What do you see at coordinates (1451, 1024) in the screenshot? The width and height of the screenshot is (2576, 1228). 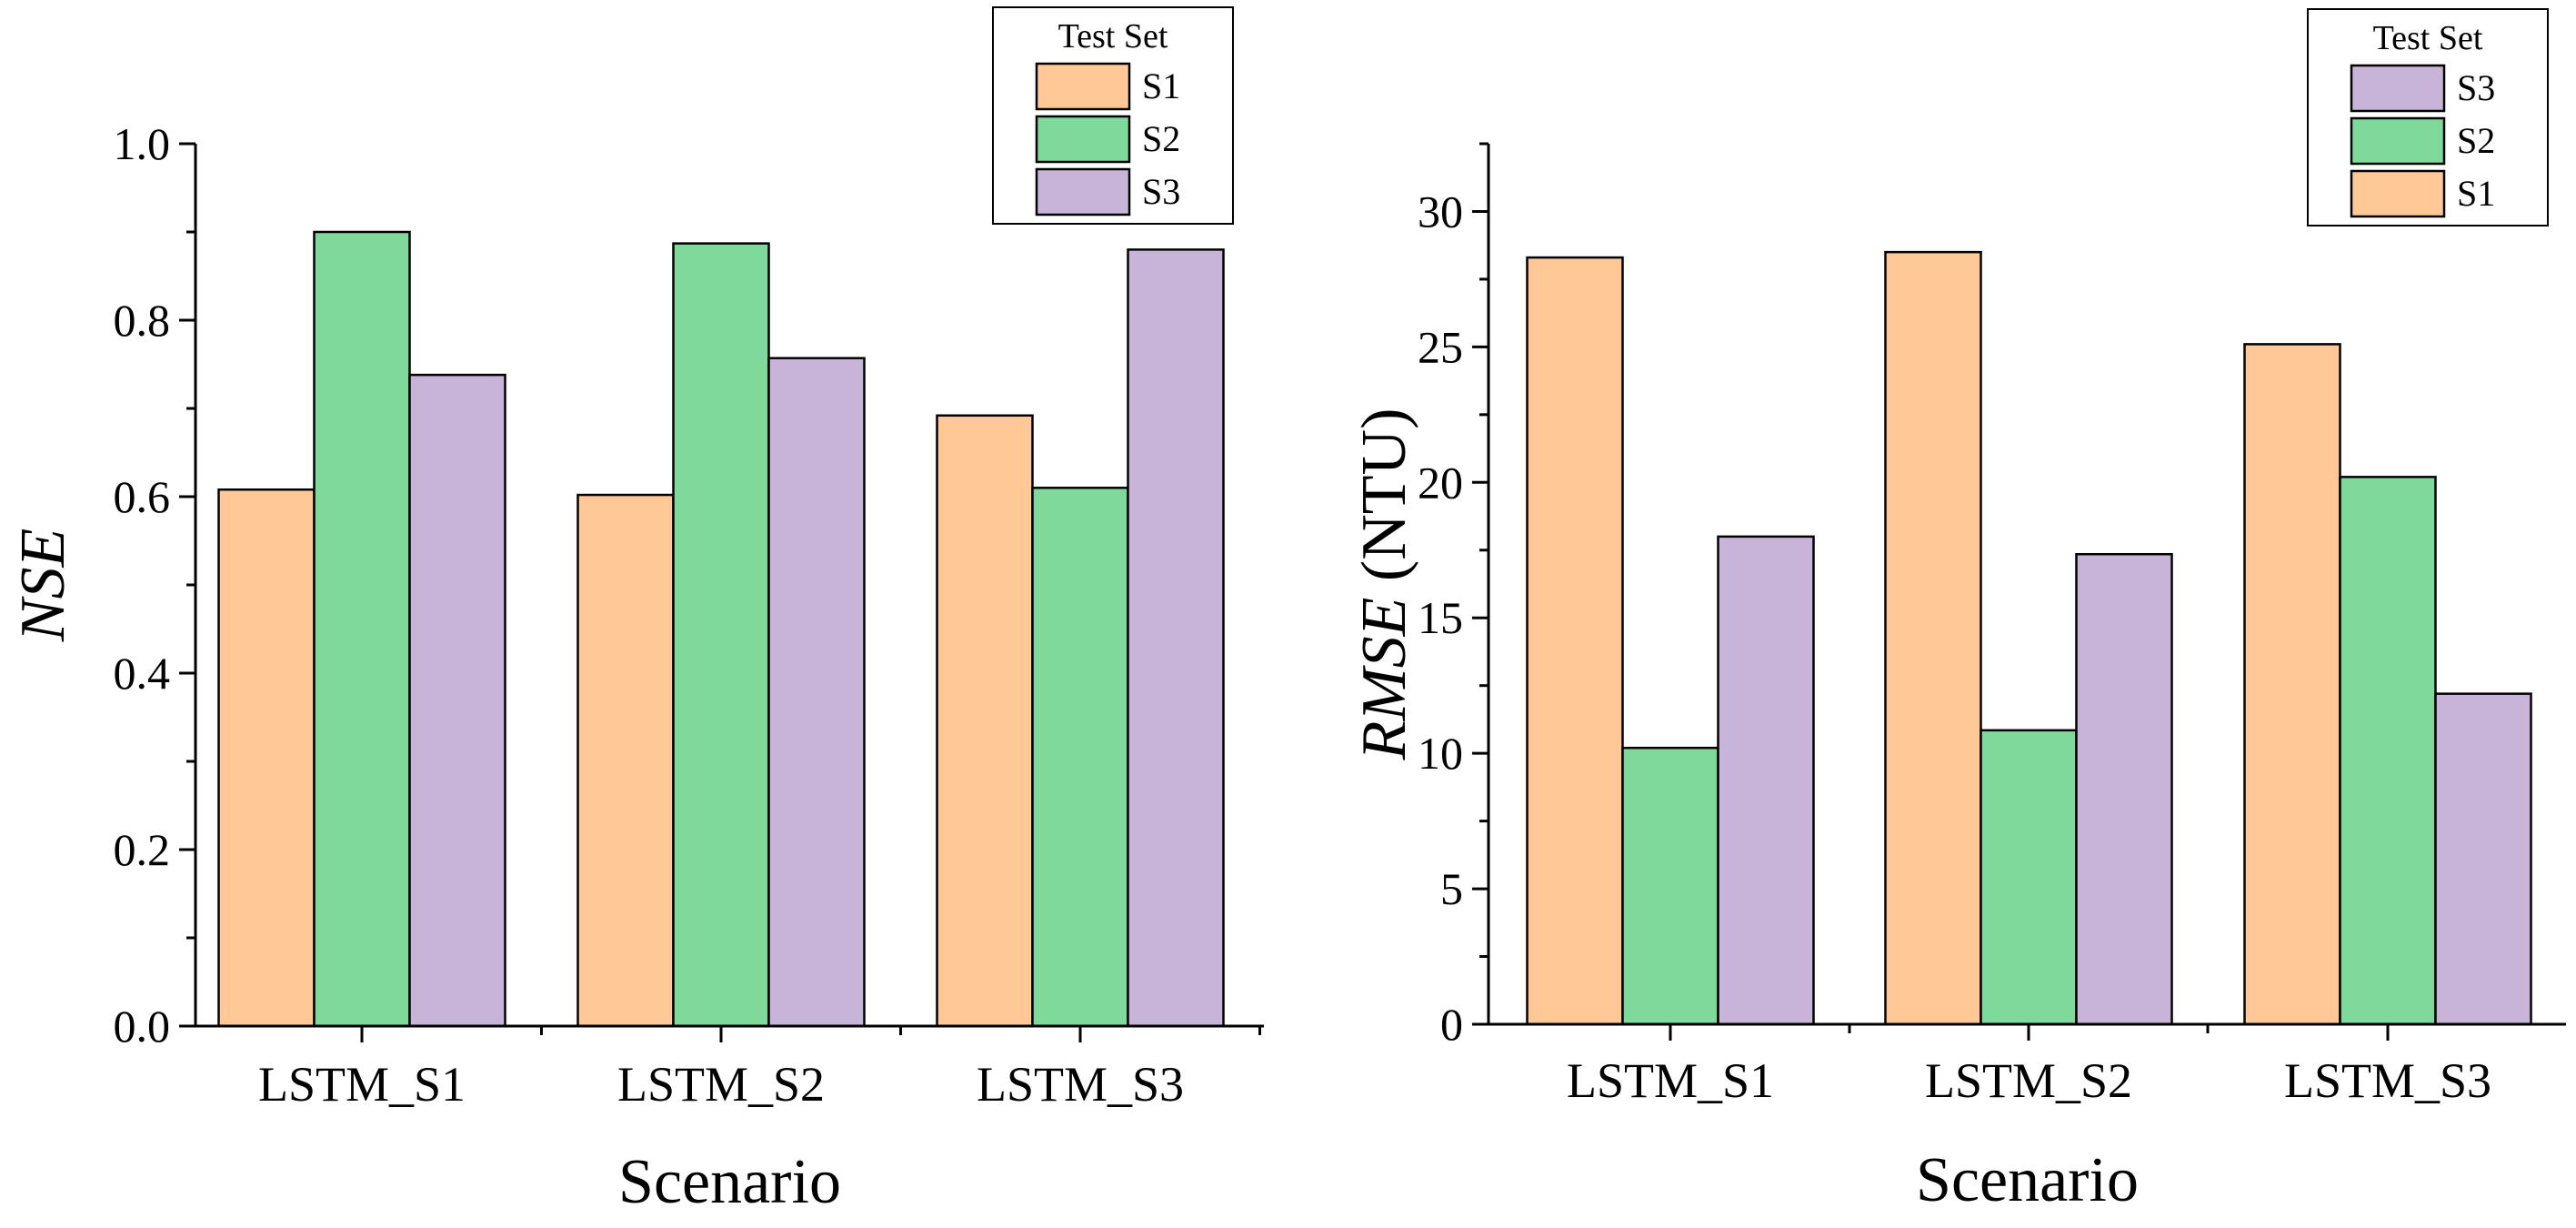 I see `y-tick-label: 0` at bounding box center [1451, 1024].